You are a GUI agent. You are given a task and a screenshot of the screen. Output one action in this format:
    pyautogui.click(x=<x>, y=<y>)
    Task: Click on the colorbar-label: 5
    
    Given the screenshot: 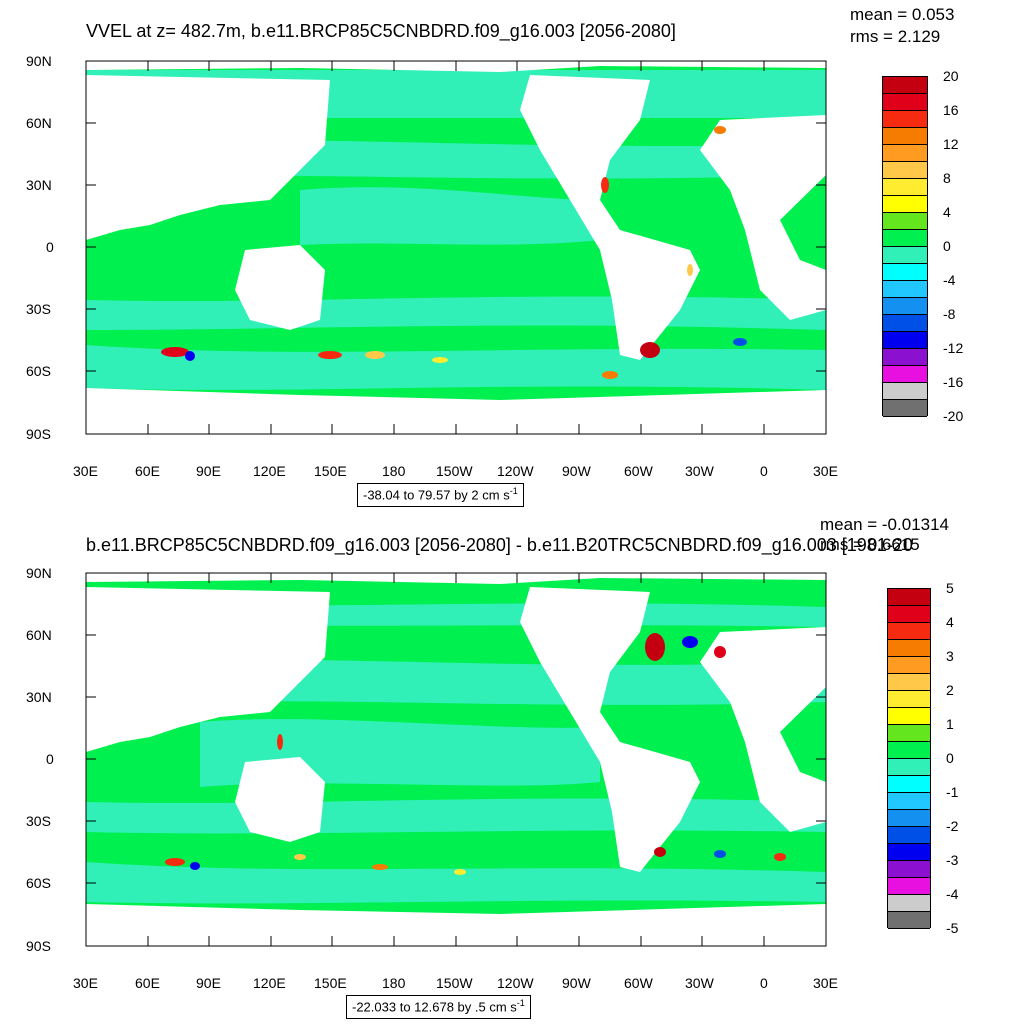 What is the action you would take?
    pyautogui.click(x=950, y=588)
    